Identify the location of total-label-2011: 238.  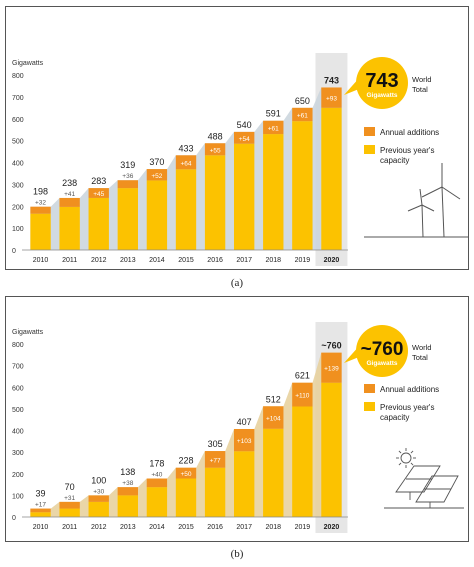
(69, 183).